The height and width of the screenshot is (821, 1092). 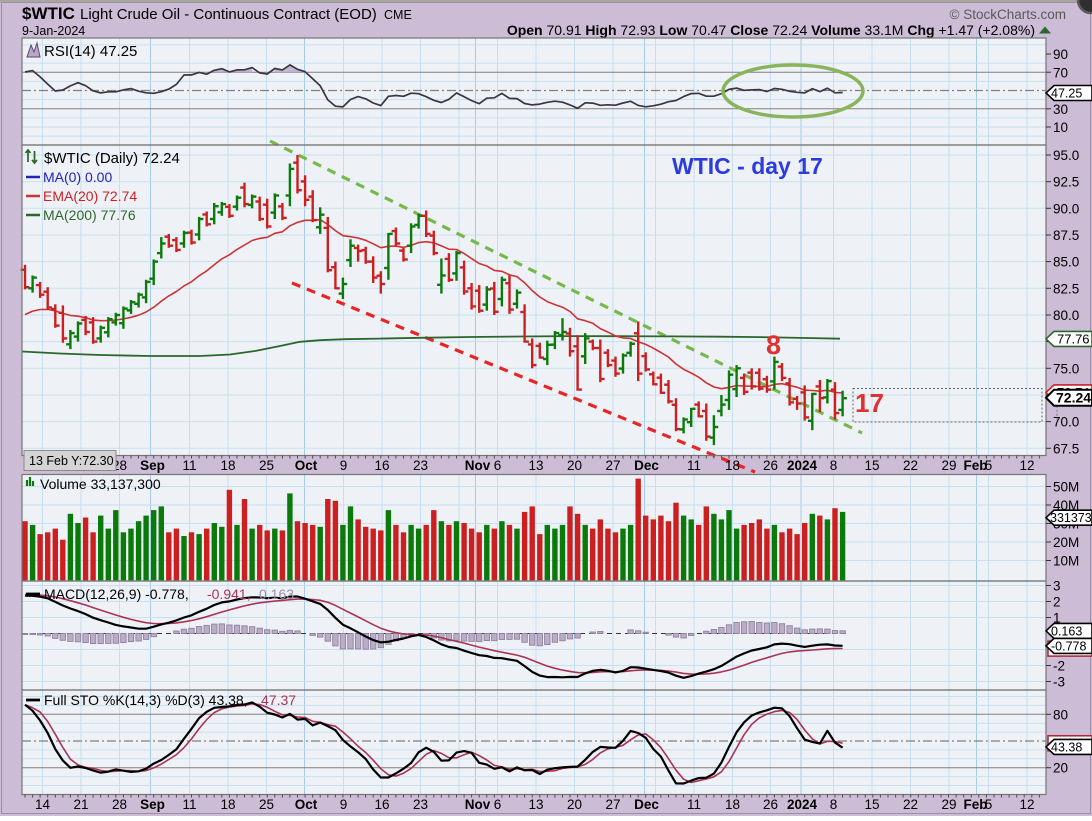 I want to click on svg-text: 95.0, so click(x=1066, y=155).